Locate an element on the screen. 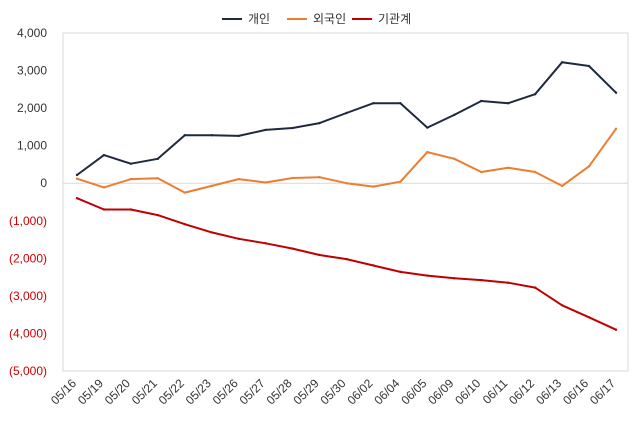 This screenshot has width=636, height=426. legend: 개인 외국인 기관계 is located at coordinates (316, 19).